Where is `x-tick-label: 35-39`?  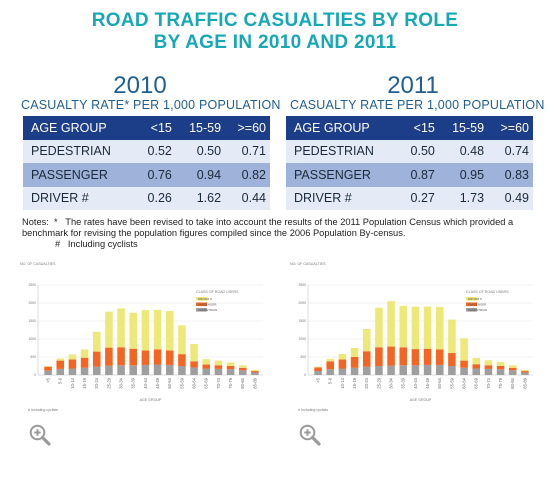
x-tick-label: 35-39 is located at coordinates (133, 382).